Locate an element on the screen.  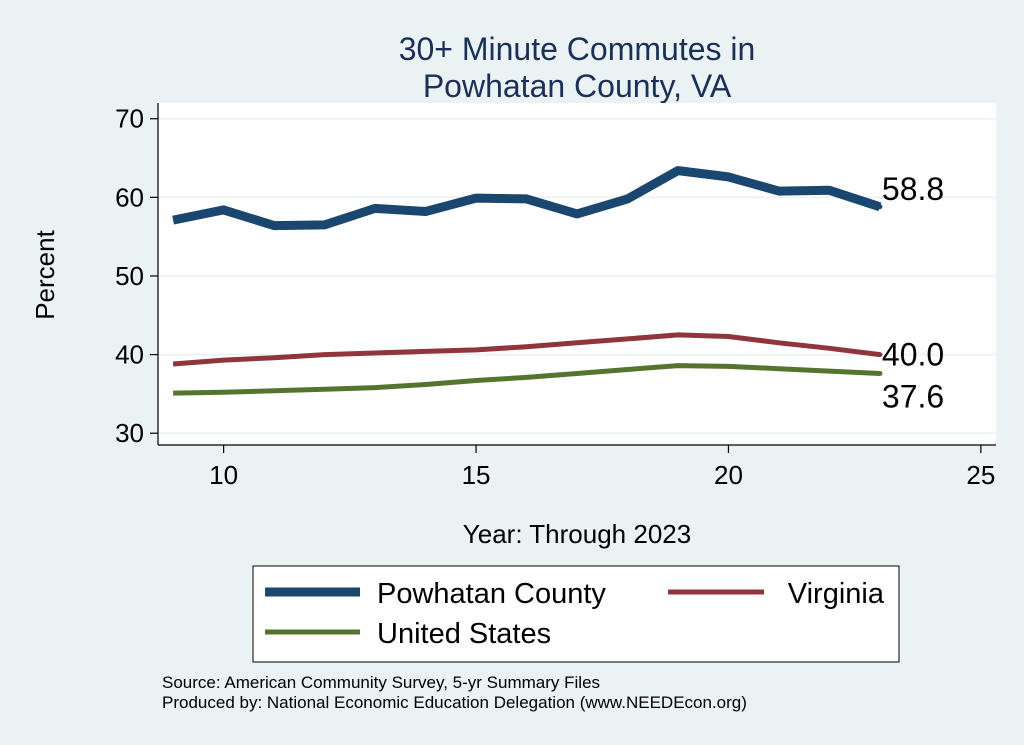
series-line-virginia is located at coordinates (526, 349).